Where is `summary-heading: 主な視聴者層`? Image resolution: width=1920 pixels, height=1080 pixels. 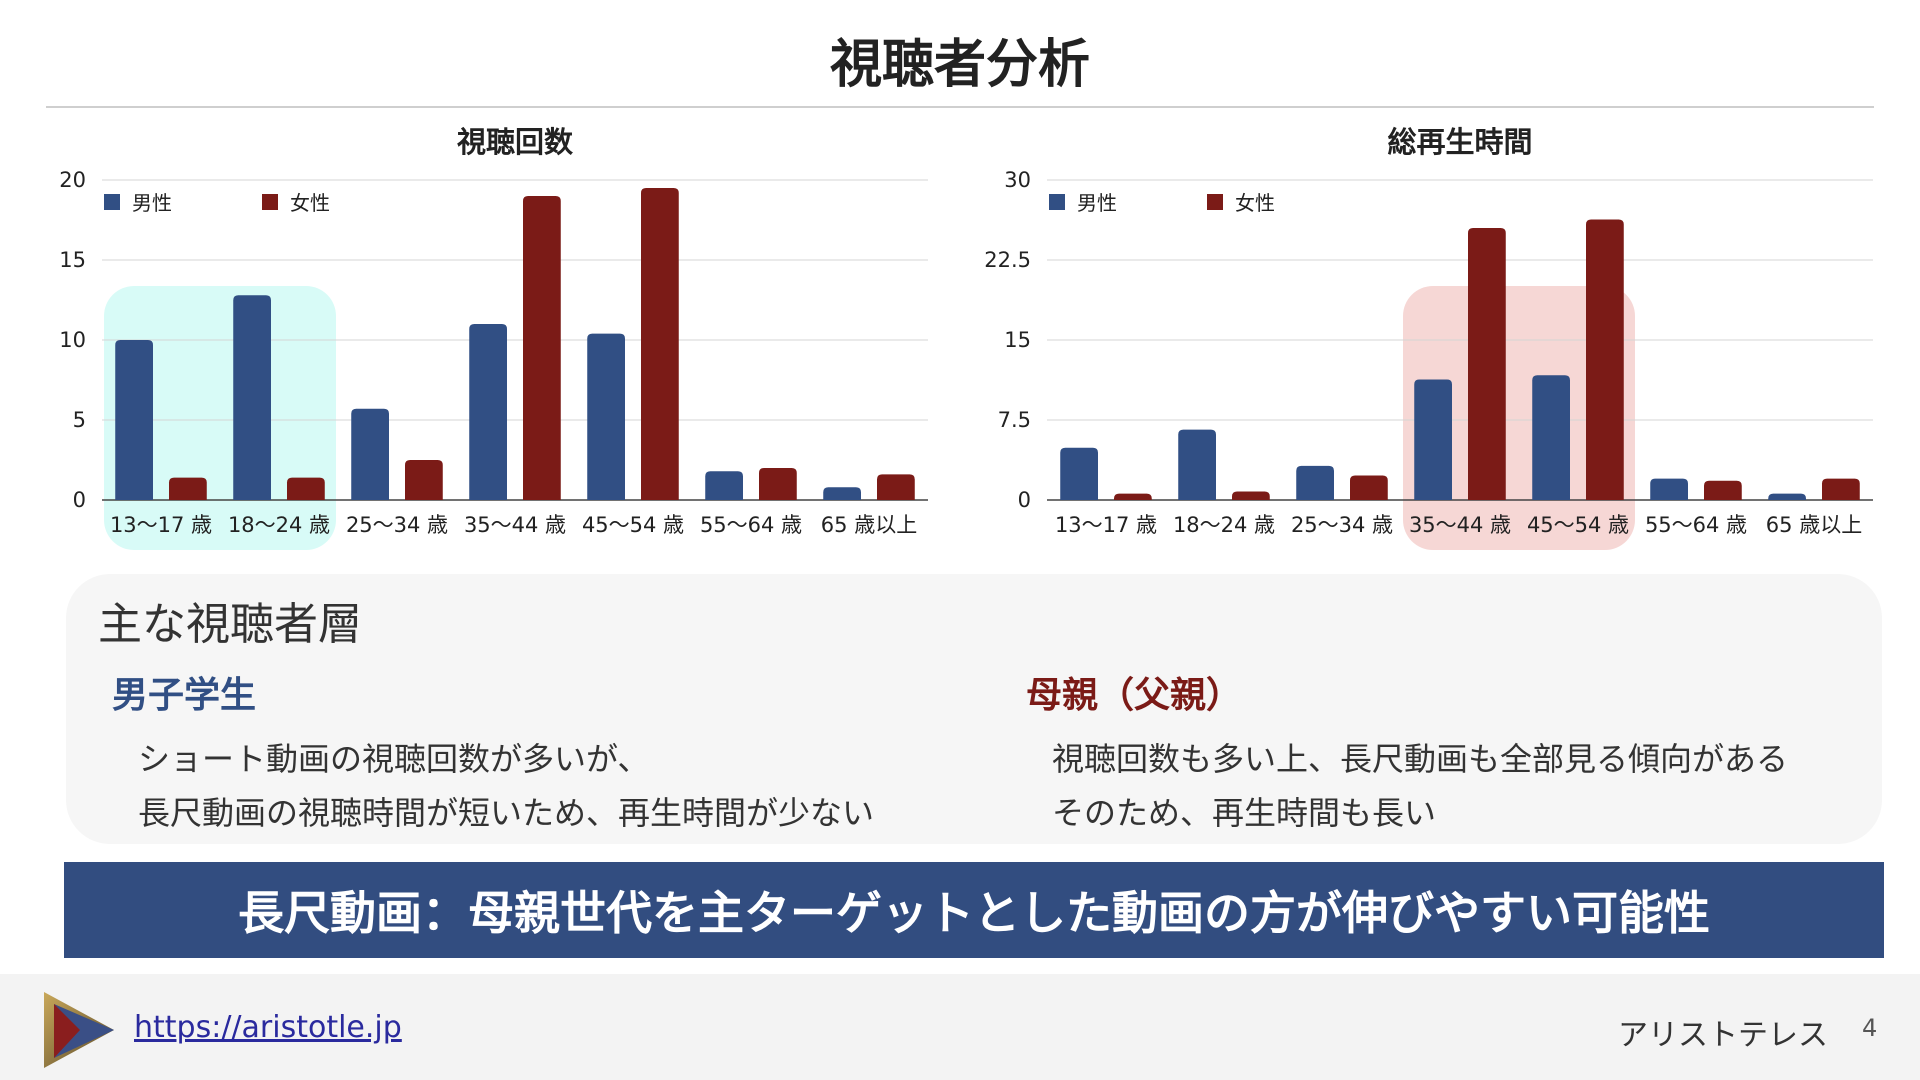
summary-heading: 主な視聴者層 is located at coordinates (230, 624).